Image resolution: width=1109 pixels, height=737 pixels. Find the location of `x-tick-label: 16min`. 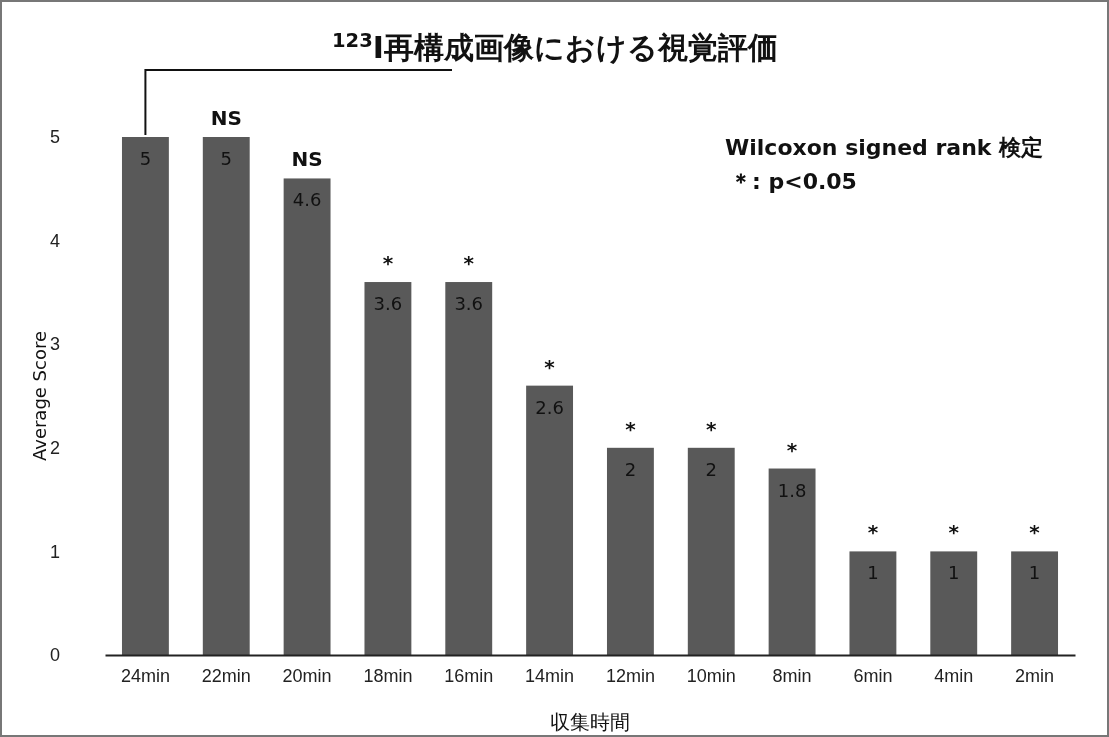

x-tick-label: 16min is located at coordinates (469, 675).